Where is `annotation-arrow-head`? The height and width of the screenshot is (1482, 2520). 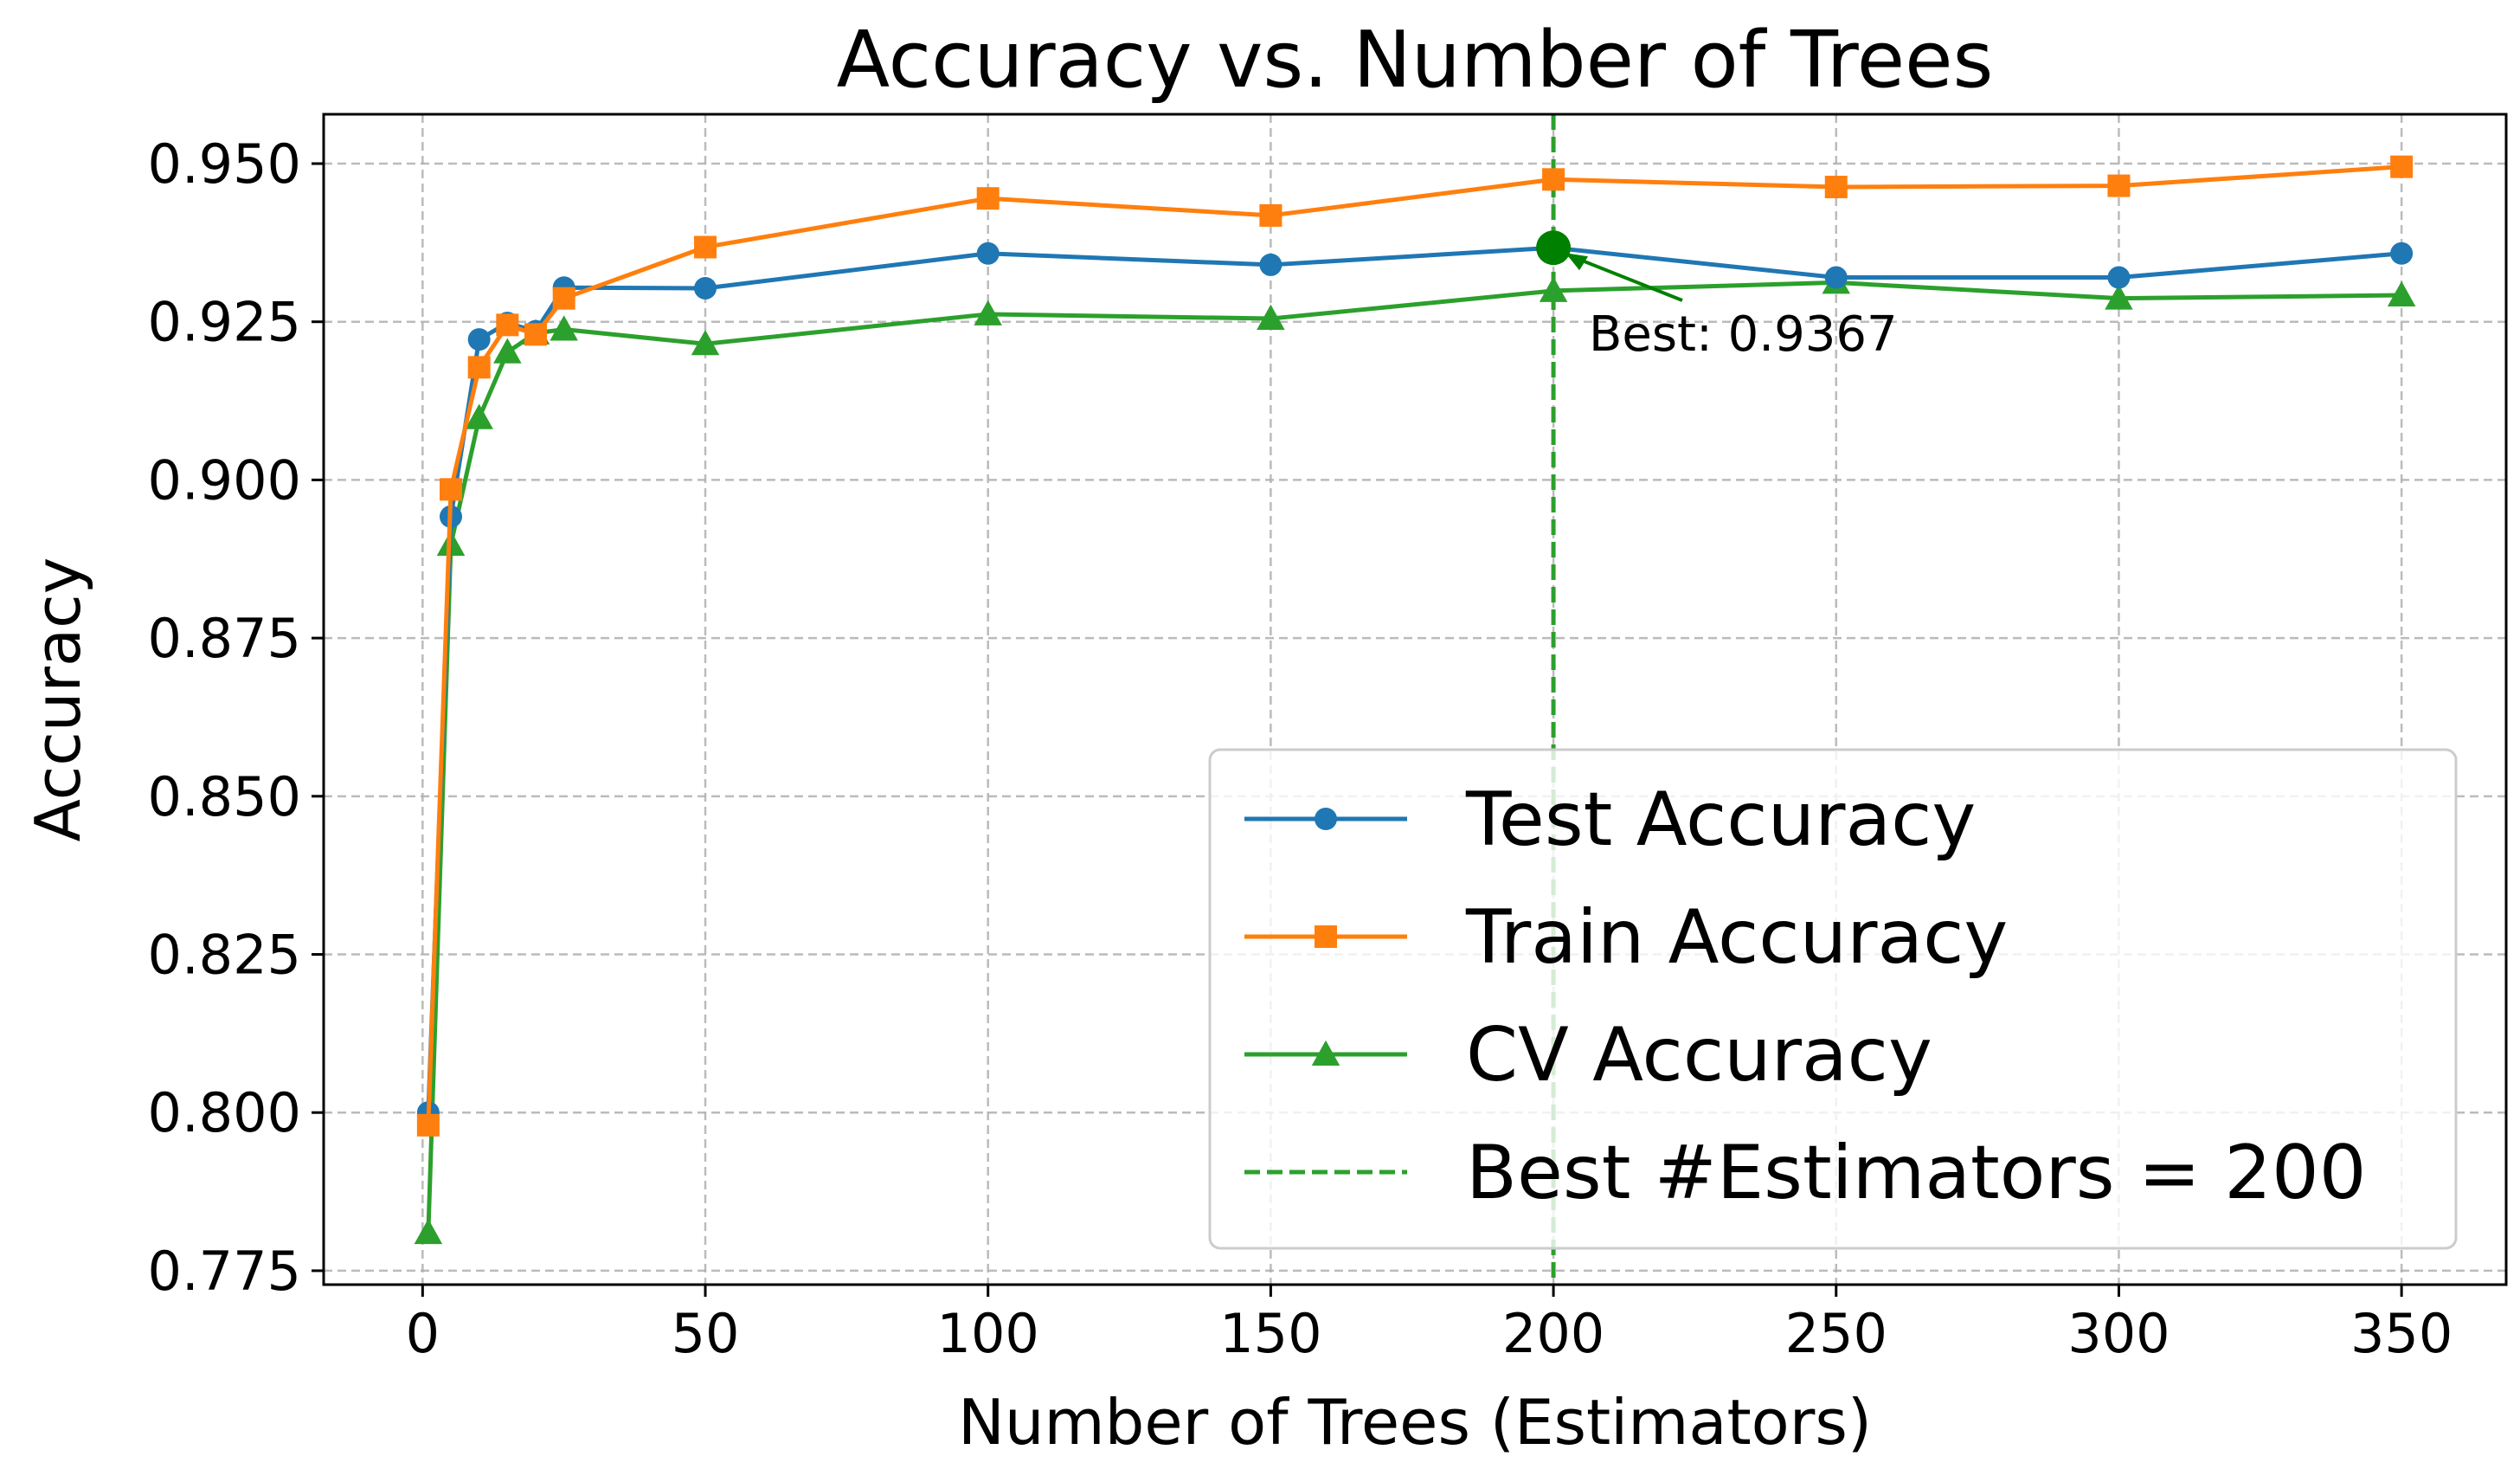 annotation-arrow-head is located at coordinates (1577, 262).